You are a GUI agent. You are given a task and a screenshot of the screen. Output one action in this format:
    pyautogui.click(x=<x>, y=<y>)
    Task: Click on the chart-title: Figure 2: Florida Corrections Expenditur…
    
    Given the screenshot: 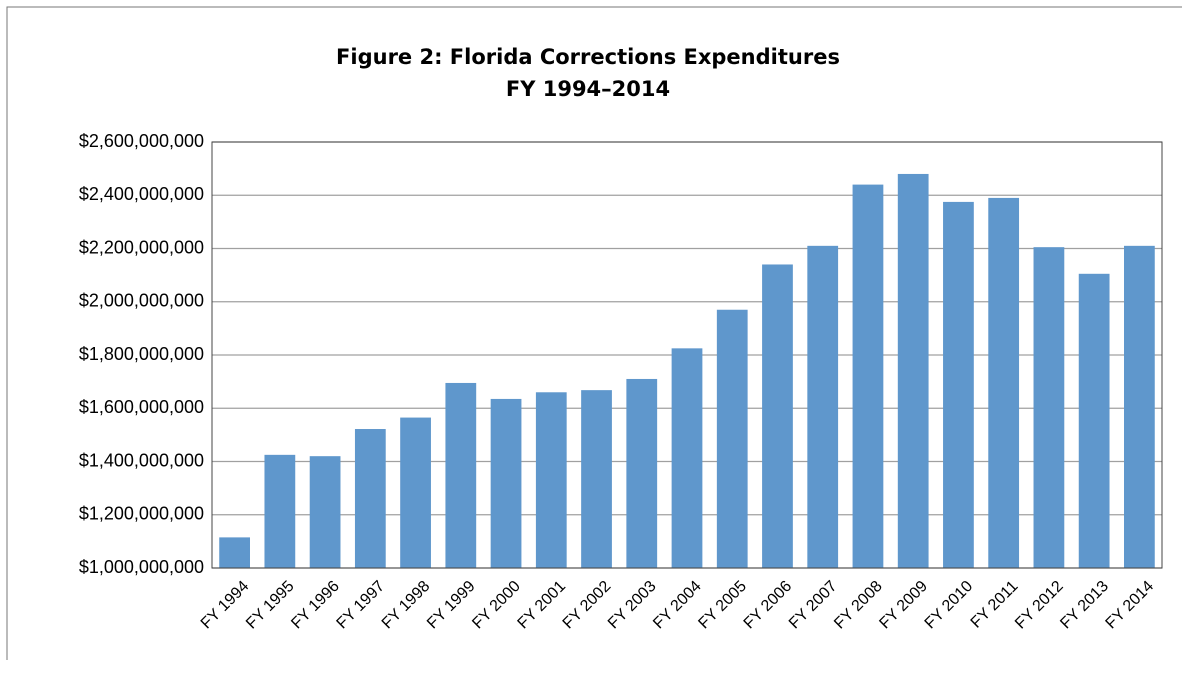 What is the action you would take?
    pyautogui.click(x=588, y=57)
    